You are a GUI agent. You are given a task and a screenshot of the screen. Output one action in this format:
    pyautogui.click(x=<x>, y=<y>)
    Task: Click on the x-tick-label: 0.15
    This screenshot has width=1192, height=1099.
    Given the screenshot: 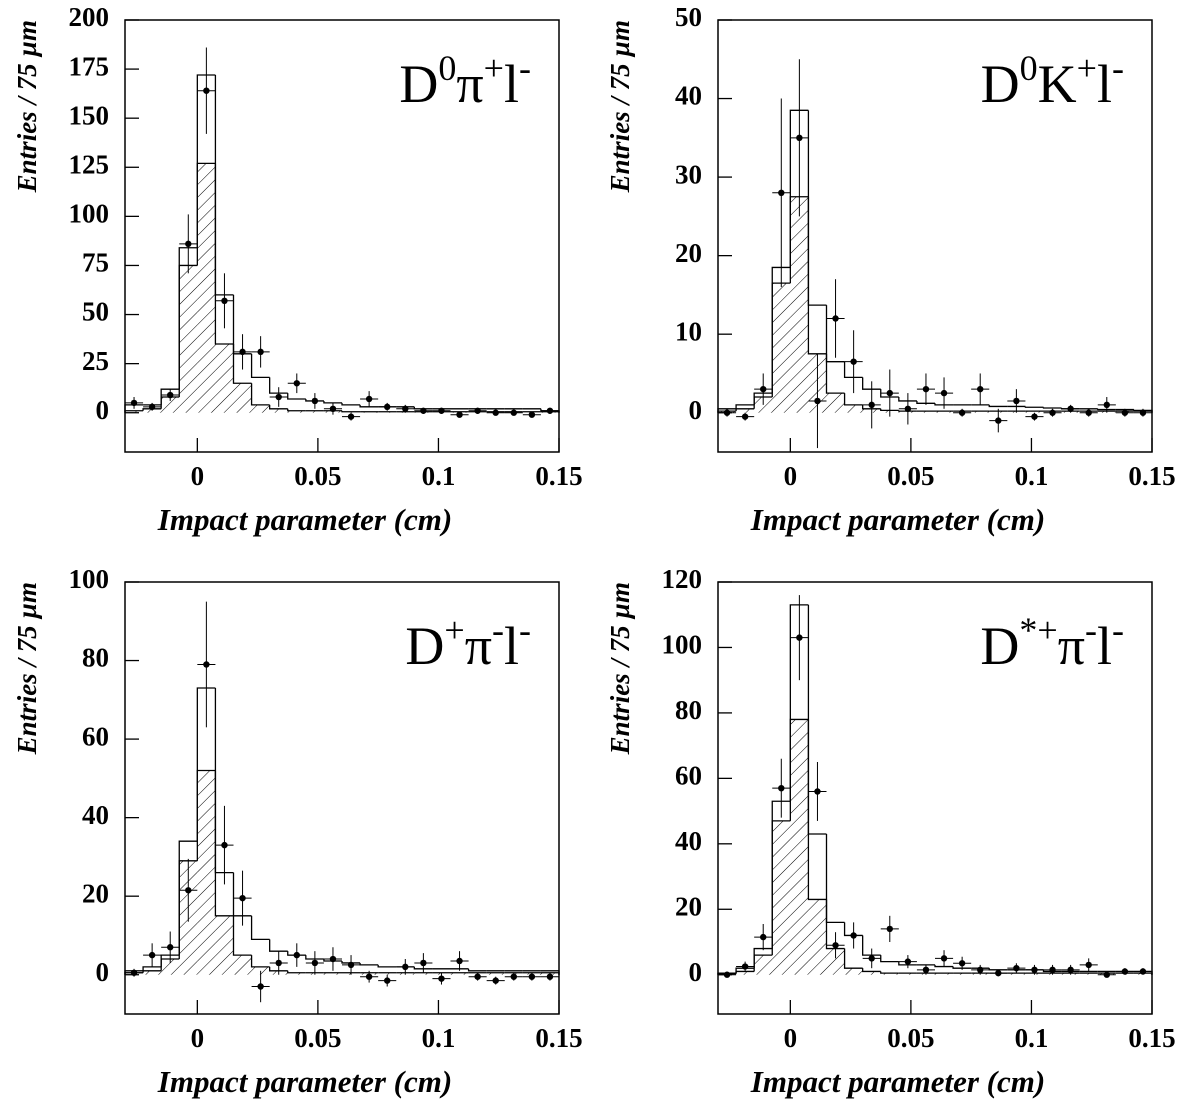 What is the action you would take?
    pyautogui.click(x=558, y=1038)
    